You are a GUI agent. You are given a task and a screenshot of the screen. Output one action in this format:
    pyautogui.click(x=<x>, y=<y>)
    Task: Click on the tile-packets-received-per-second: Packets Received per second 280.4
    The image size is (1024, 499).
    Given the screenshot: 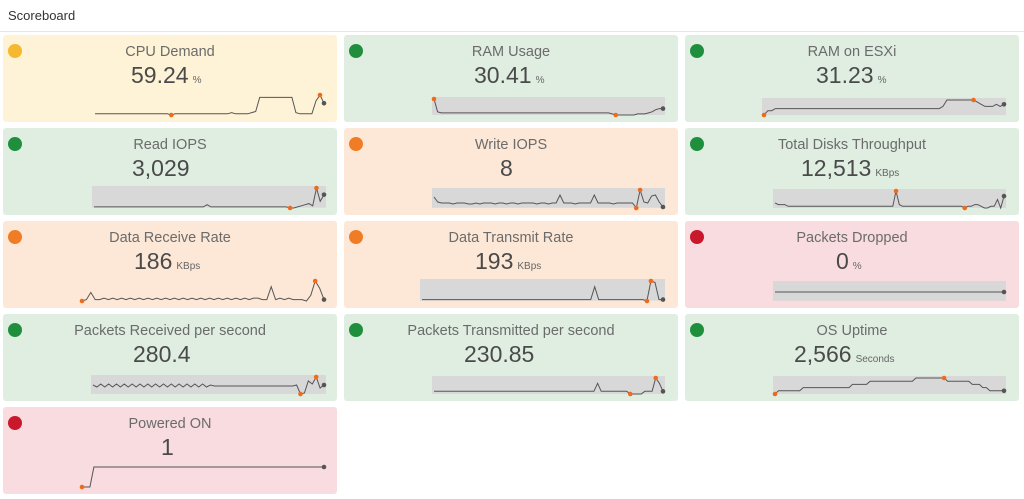 What is the action you would take?
    pyautogui.click(x=170, y=357)
    